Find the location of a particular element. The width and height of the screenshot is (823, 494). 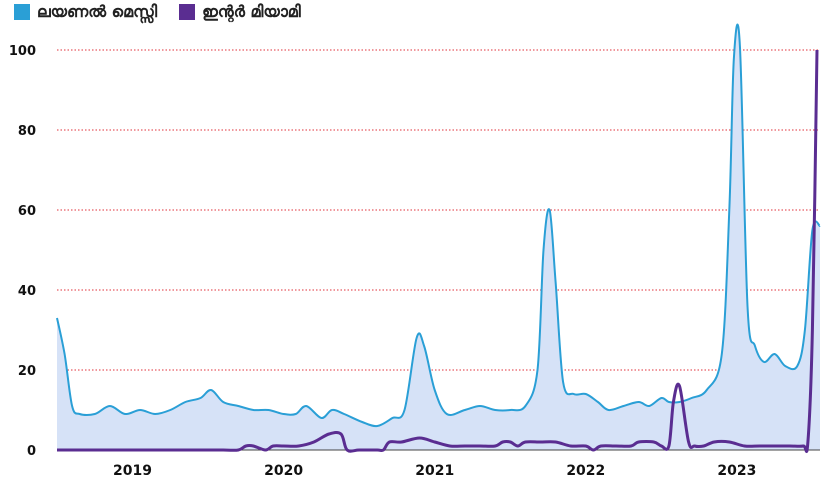

y-tick-label-20: 20 is located at coordinates (27, 371).